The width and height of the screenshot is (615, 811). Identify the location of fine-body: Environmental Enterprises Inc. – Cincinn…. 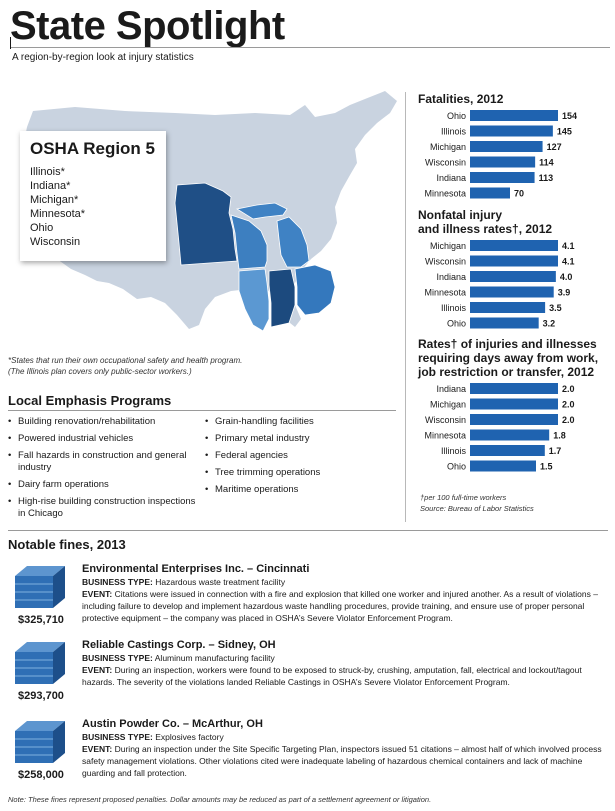
(343, 593).